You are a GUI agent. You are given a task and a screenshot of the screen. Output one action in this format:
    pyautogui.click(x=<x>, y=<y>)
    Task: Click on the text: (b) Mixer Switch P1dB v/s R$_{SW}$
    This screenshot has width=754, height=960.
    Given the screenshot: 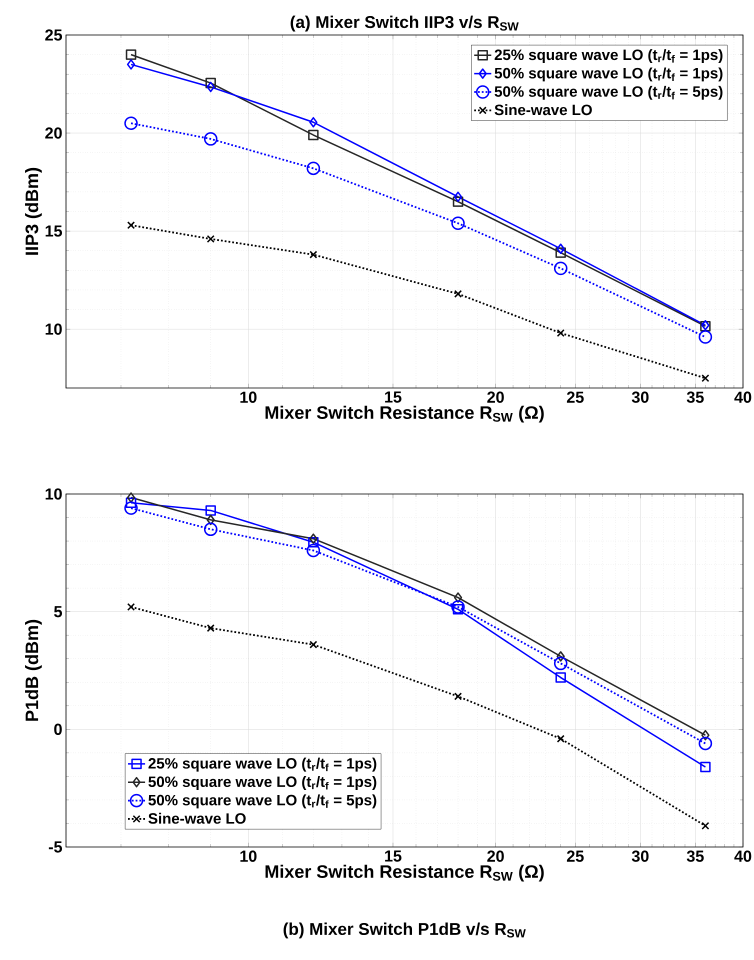 What is the action you would take?
    pyautogui.click(x=405, y=930)
    